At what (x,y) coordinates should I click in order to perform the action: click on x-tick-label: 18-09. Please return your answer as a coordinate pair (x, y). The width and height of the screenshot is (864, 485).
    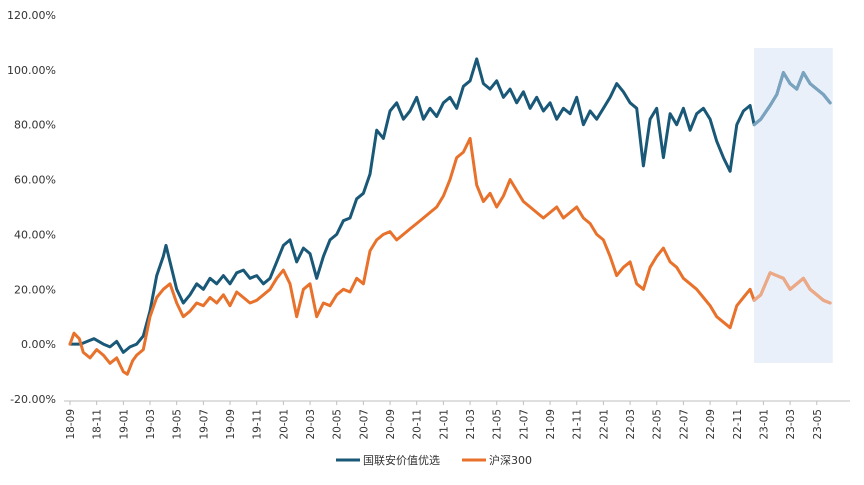
    Looking at the image, I should click on (71, 424).